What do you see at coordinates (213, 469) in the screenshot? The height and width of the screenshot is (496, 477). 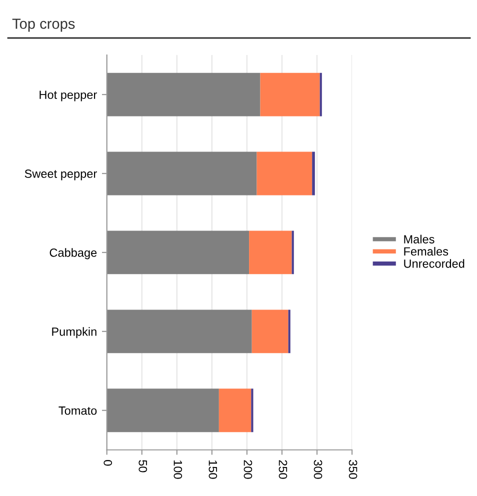 I see `x-tick-label: 150` at bounding box center [213, 469].